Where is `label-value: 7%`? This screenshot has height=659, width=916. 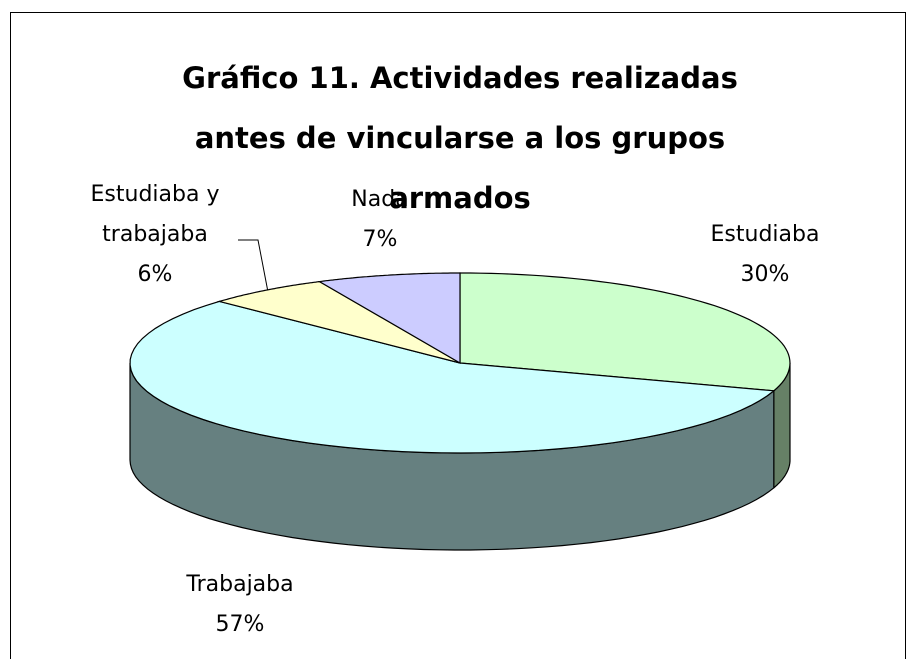 label-value: 7% is located at coordinates (380, 239).